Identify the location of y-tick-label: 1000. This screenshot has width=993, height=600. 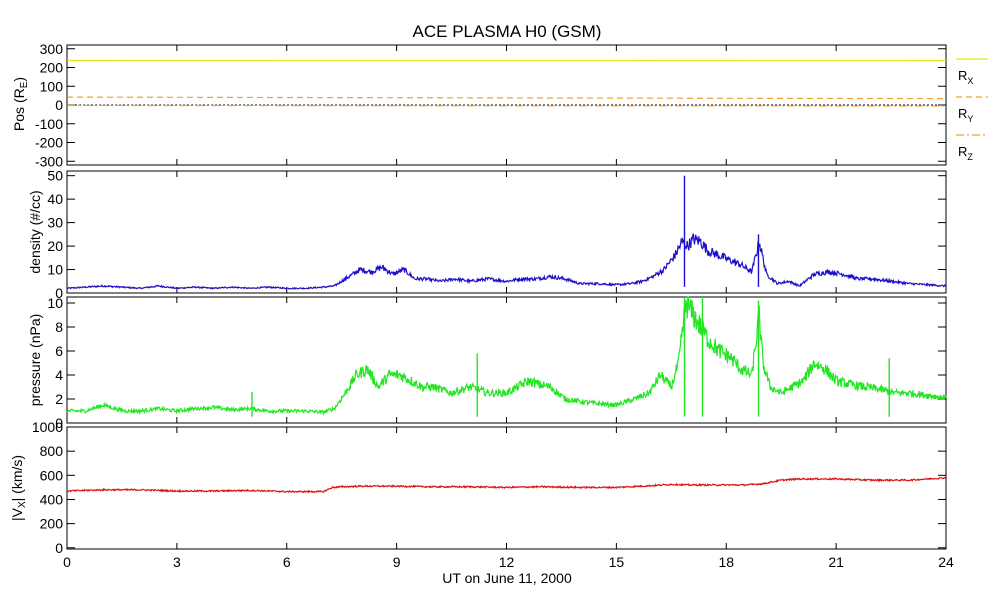
(47, 427).